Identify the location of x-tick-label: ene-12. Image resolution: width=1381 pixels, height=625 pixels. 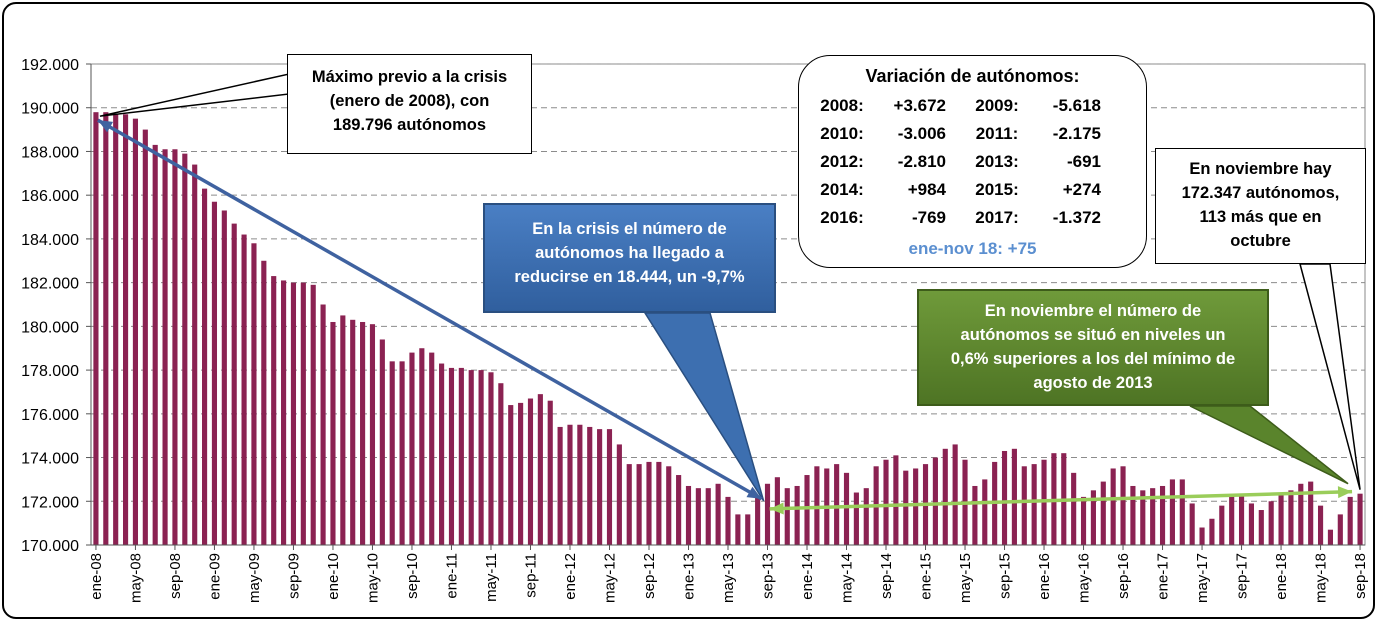
(570, 576).